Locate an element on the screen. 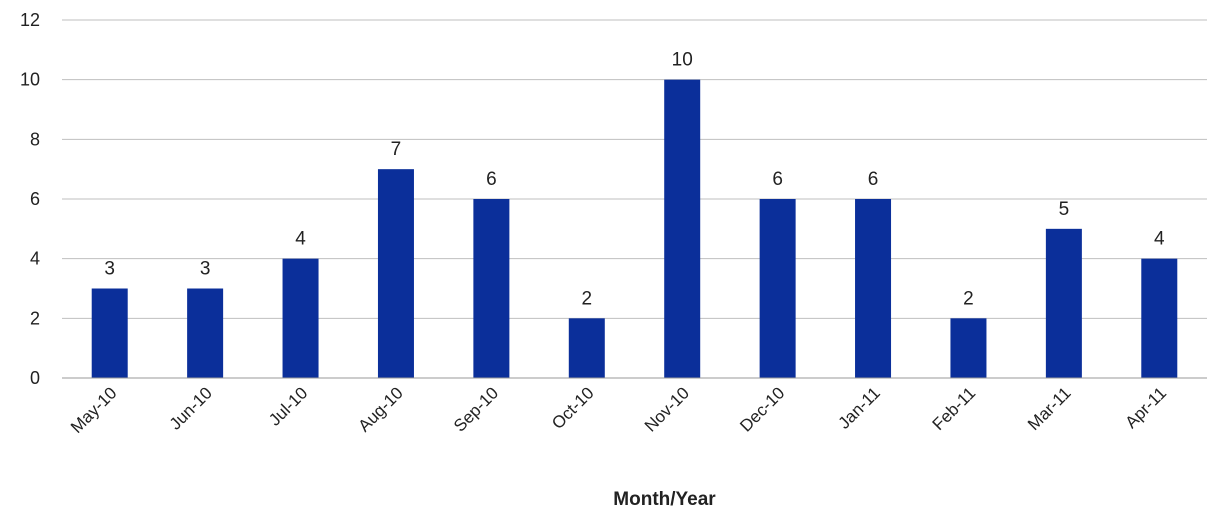 This screenshot has height=520, width=1207. y-axis-tick-labels: 0 2 4 6 8 10 12 is located at coordinates (30, 199).